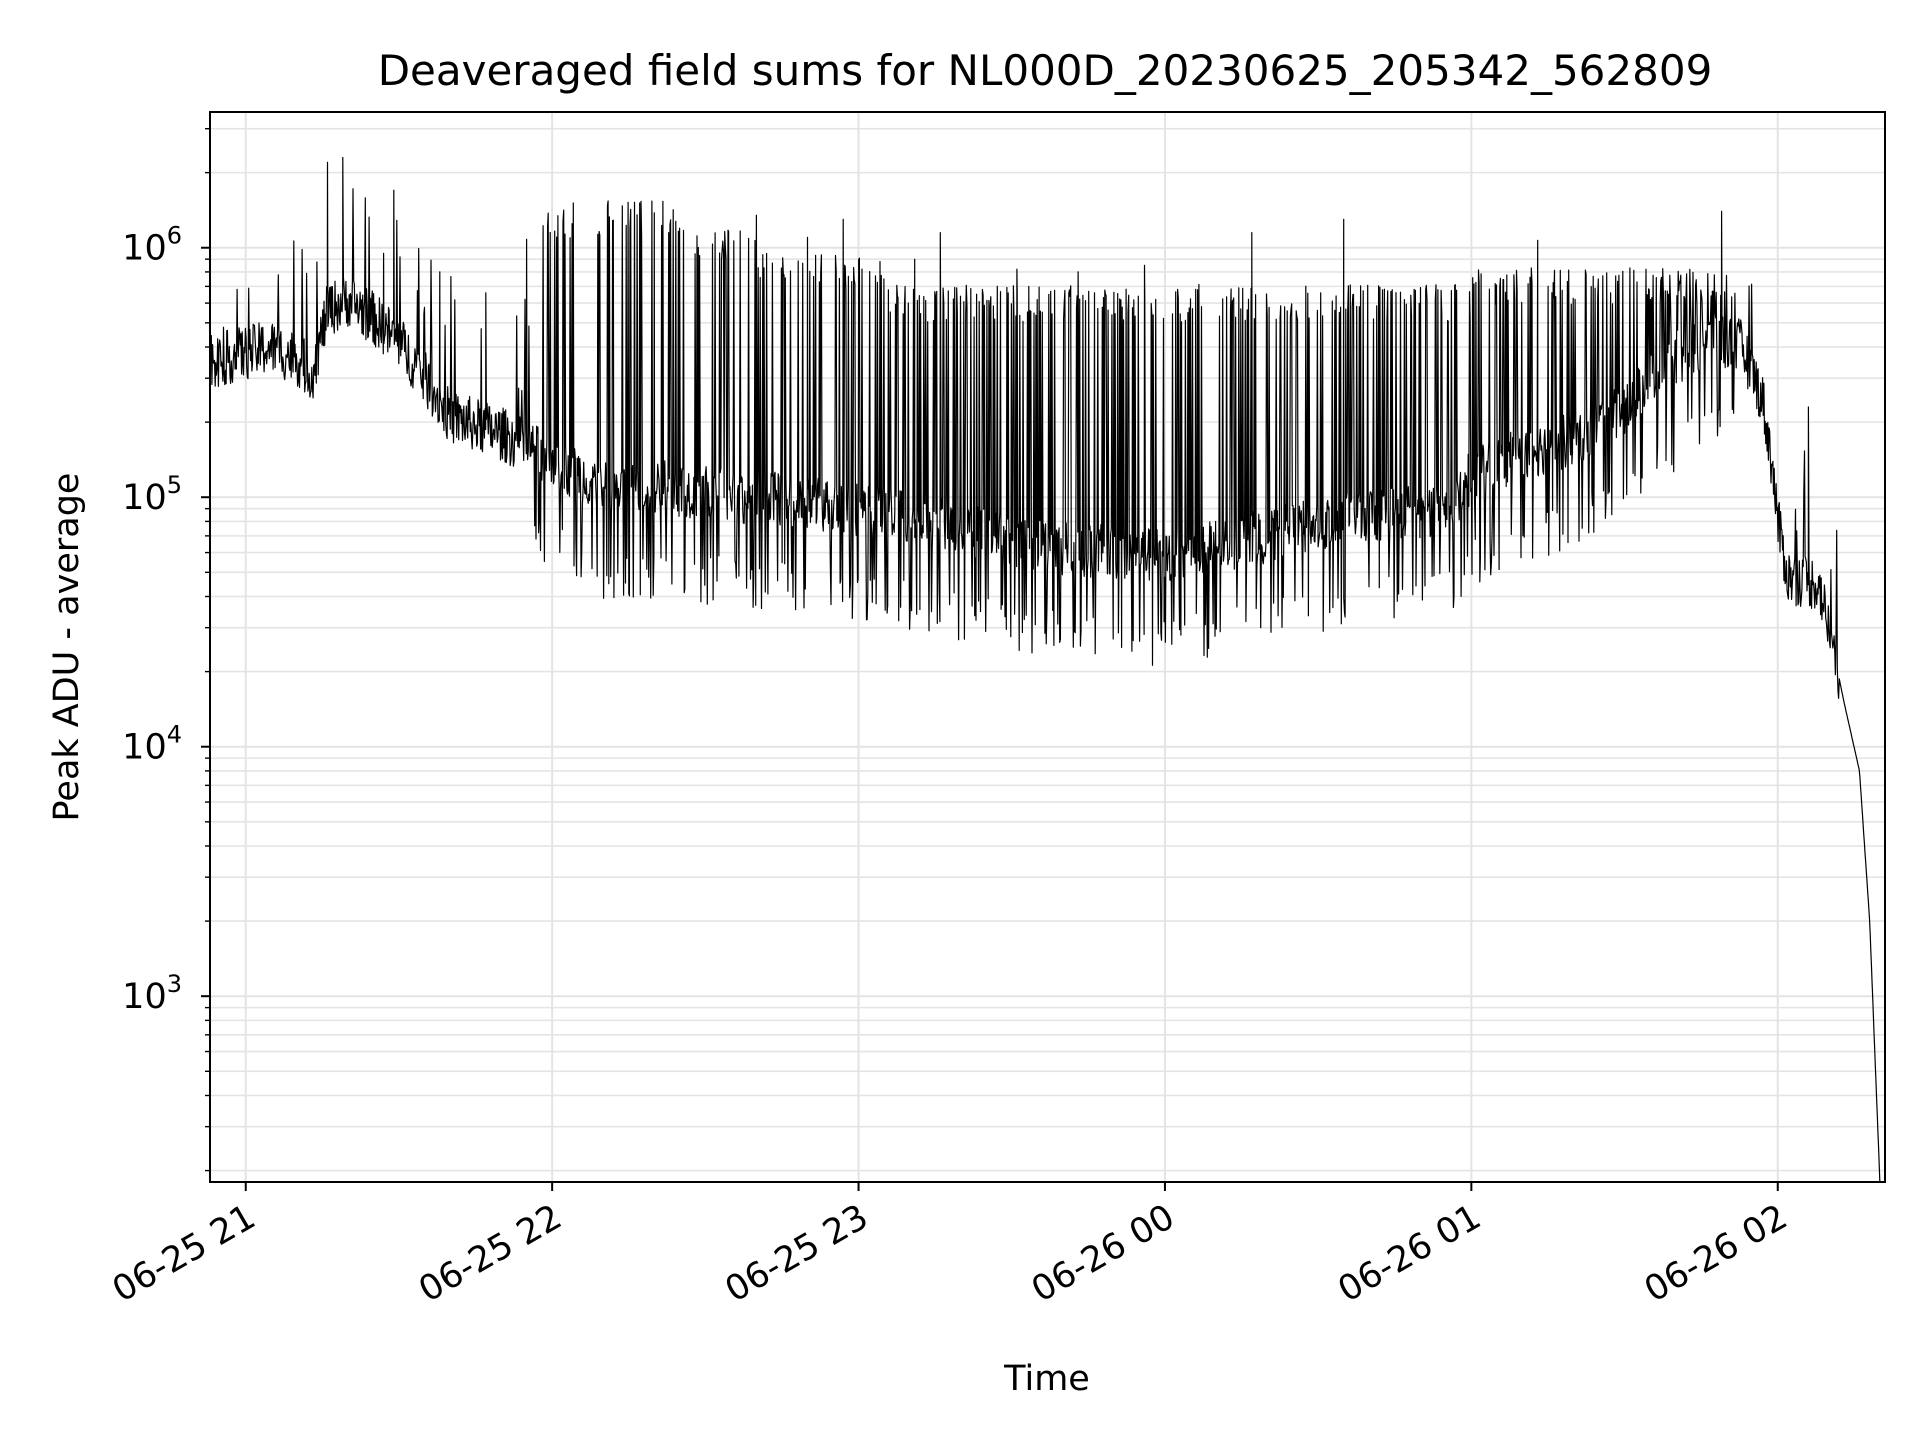 This screenshot has height=1440, width=1920. What do you see at coordinates (490, 1253) in the screenshot?
I see `x-tick-label: 06-25 22` at bounding box center [490, 1253].